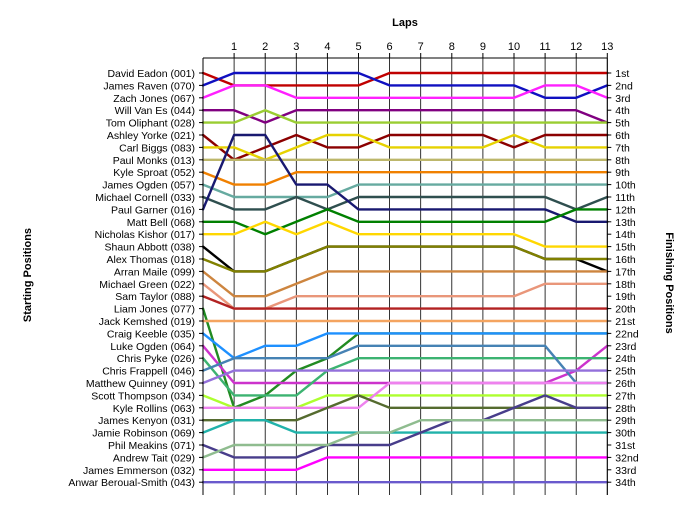 This screenshot has height=510, width=700. What do you see at coordinates (154, 161) in the screenshot?
I see `starting-position-label: Paul Monks (013)` at bounding box center [154, 161].